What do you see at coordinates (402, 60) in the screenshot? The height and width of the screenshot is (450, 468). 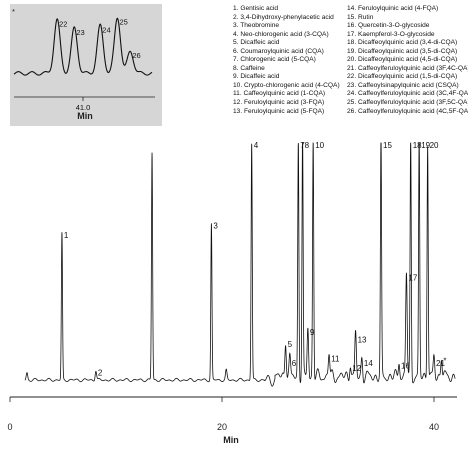 I see `legend-entry: 20. Dicaffeoylquinic acid (4,5-di-CQA)` at bounding box center [402, 60].